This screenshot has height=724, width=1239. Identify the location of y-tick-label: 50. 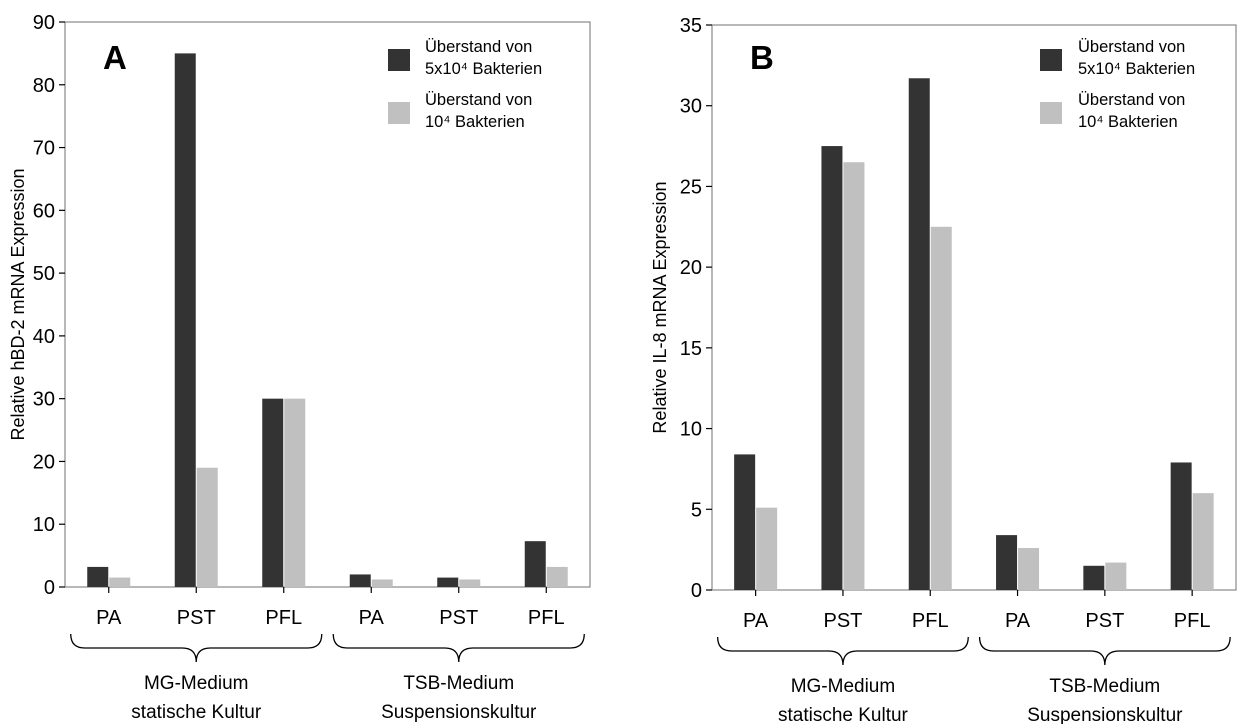
(44, 274).